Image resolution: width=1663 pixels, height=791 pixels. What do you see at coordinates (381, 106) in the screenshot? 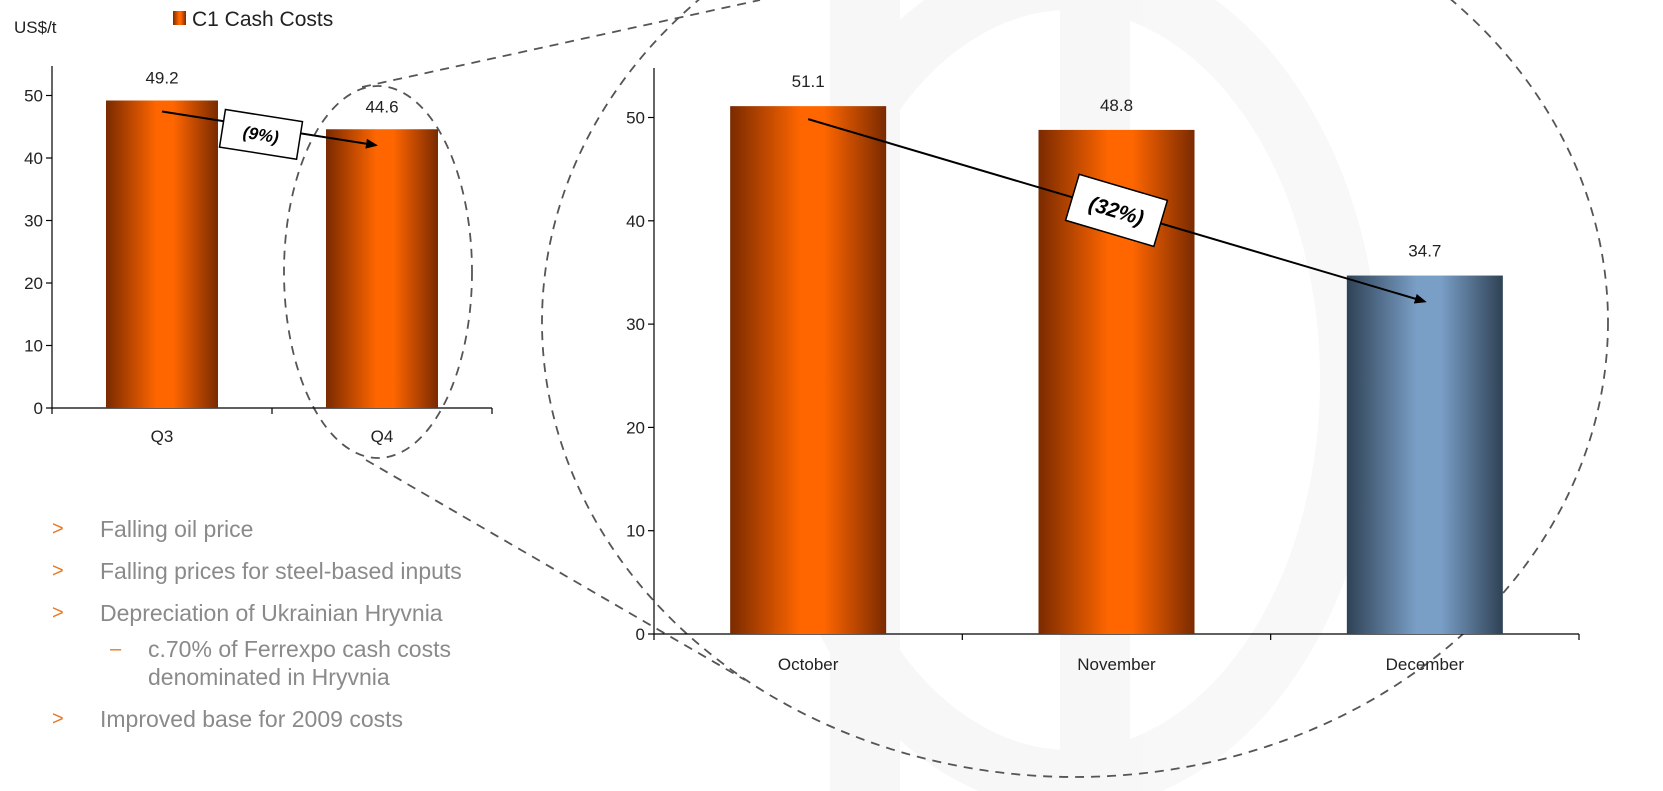
I see `data-label: 44.6` at bounding box center [381, 106].